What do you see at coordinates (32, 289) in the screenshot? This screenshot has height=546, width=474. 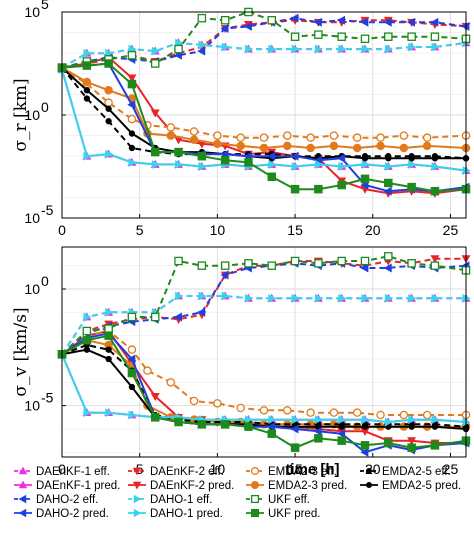 I see `y-tick-label: 10` at bounding box center [32, 289].